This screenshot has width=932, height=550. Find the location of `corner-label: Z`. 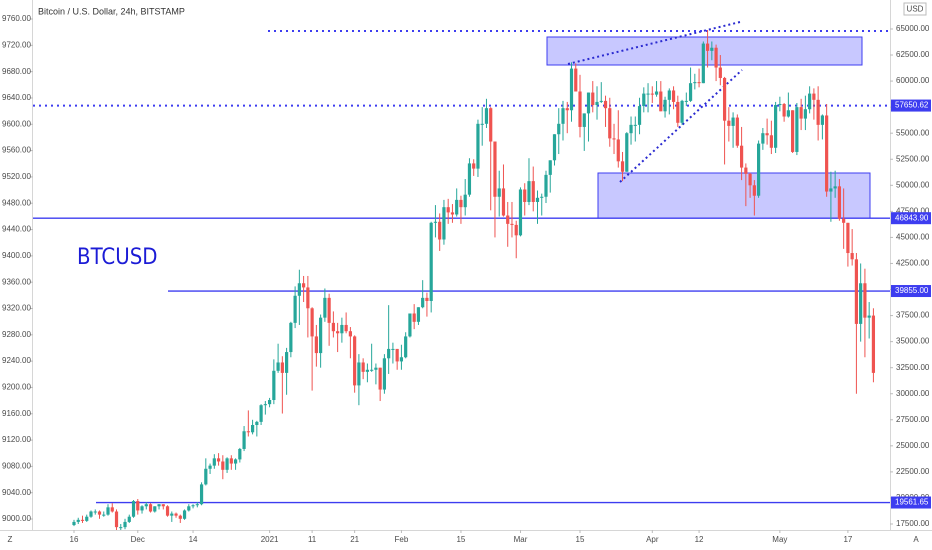

corner-label: Z is located at coordinates (10, 539).